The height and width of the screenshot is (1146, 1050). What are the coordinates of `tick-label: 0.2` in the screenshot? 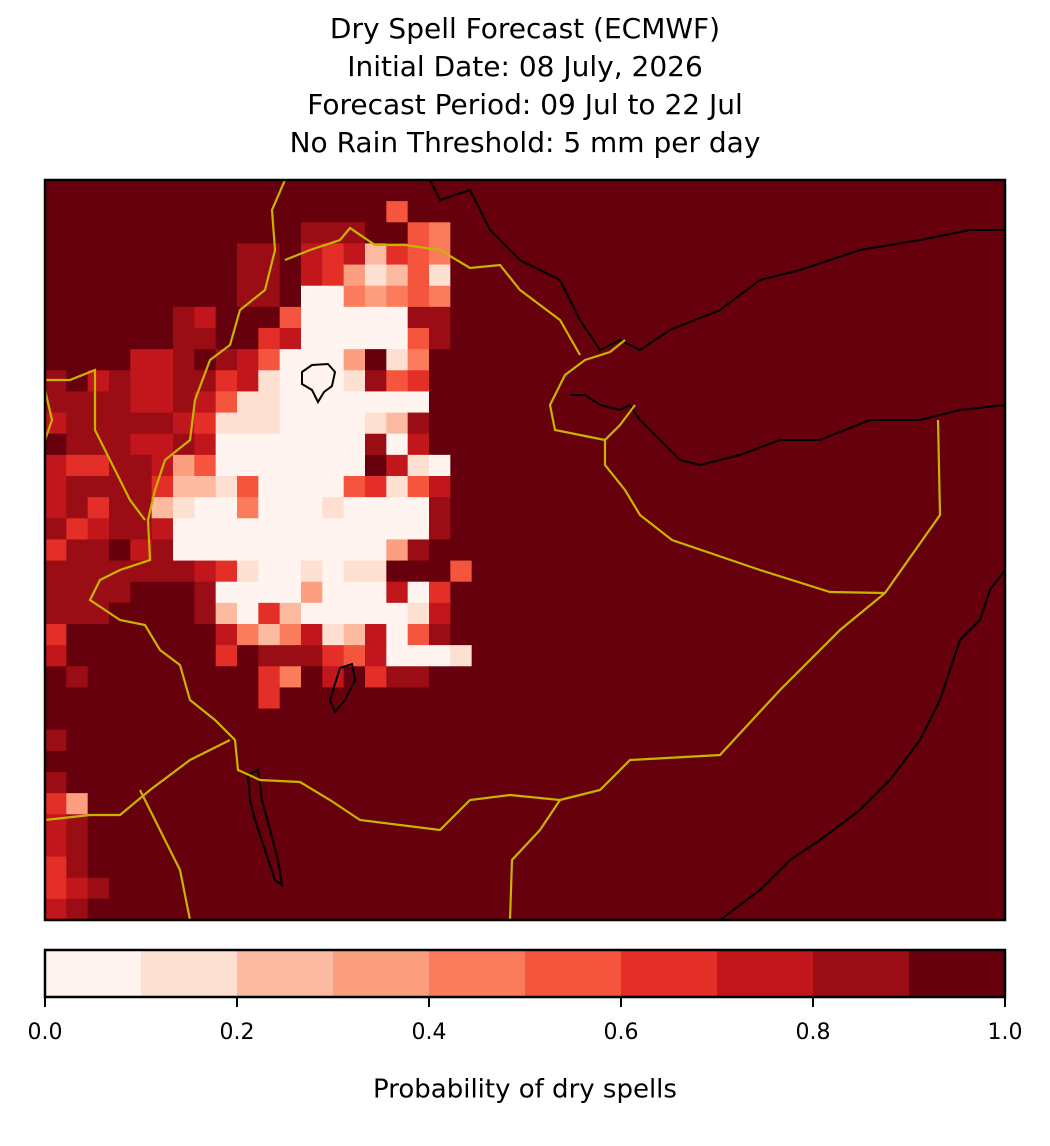 It's located at (237, 1032).